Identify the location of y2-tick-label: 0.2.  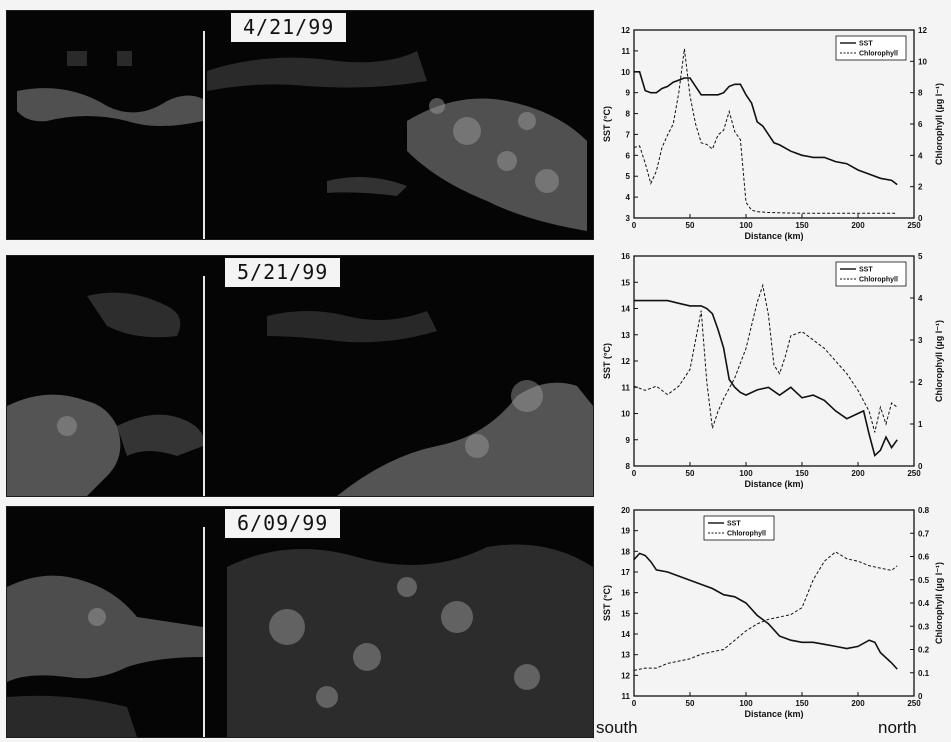
(924, 650).